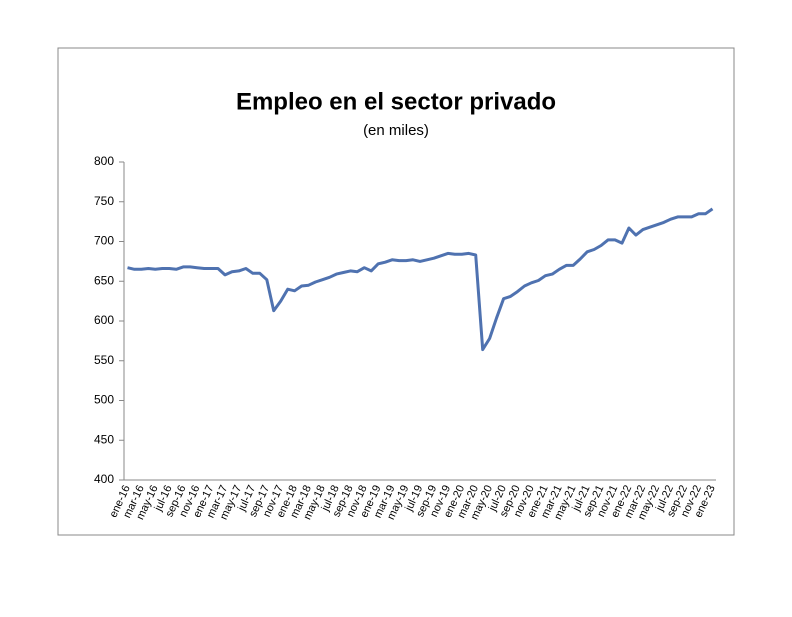 The width and height of the screenshot is (792, 617). Describe the element at coordinates (104, 280) in the screenshot. I see `y-tick-label: 650` at that location.